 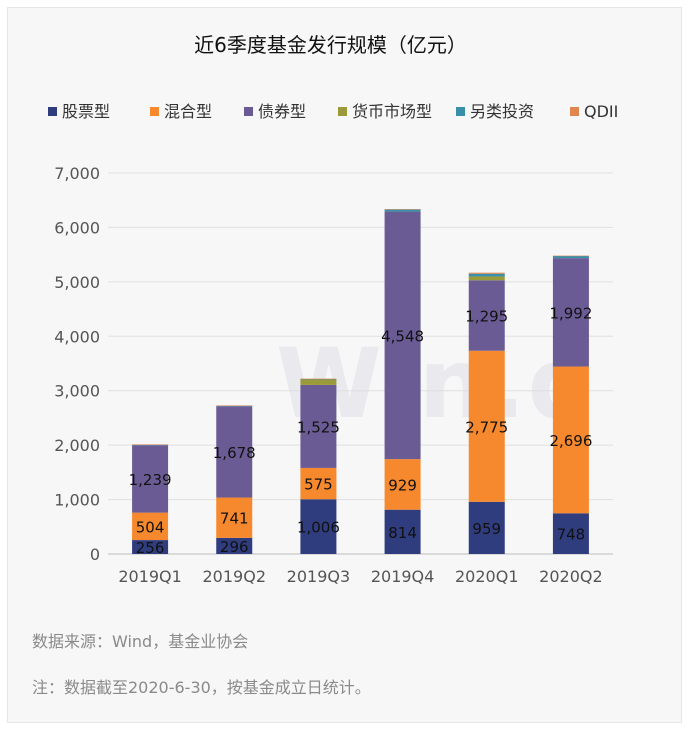 I want to click on x-tick-label: 2020Q2, so click(x=571, y=576).